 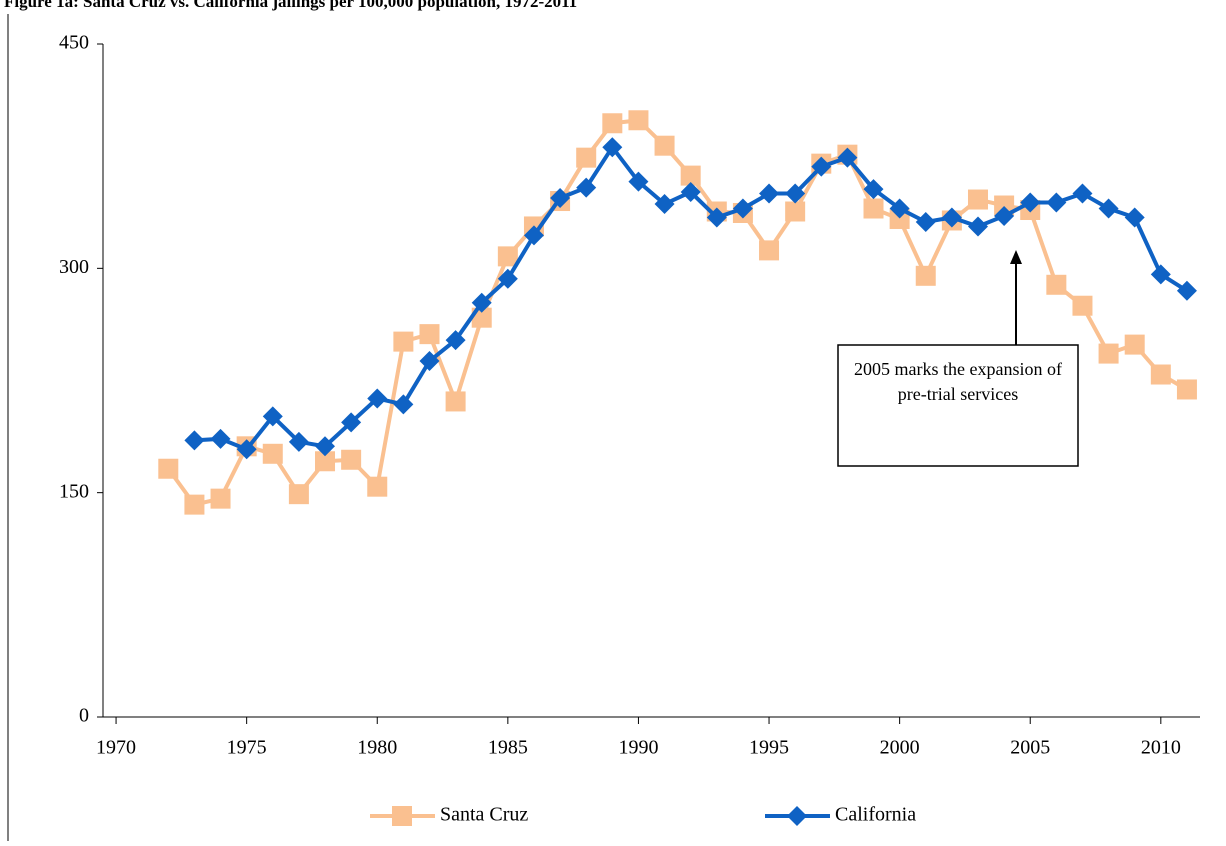 I want to click on x-tick-label: 2010, so click(x=1161, y=748).